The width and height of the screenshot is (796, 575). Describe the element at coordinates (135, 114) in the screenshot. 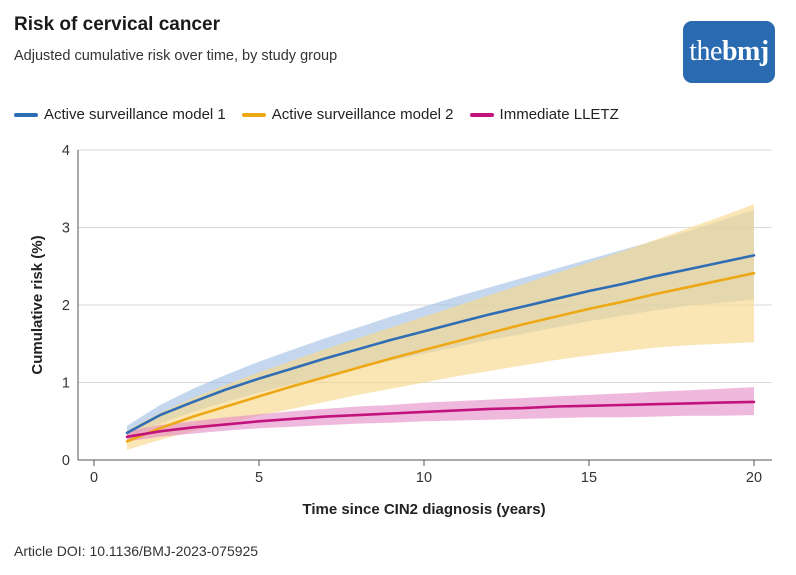

I see `legend-label-series1: Active surveillance model 1` at that location.